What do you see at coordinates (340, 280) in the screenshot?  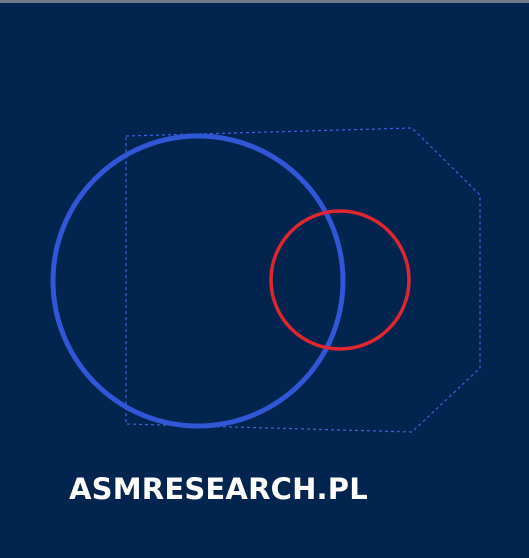 I see `red-circle` at bounding box center [340, 280].